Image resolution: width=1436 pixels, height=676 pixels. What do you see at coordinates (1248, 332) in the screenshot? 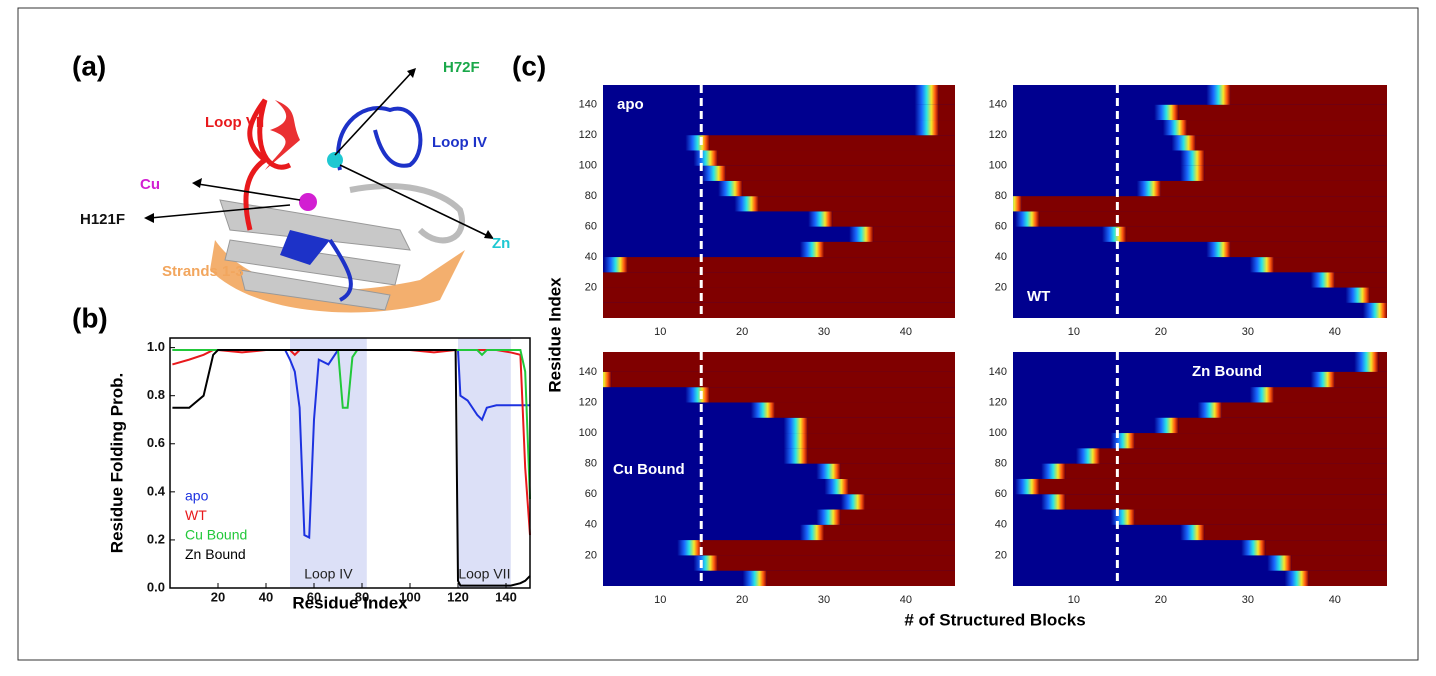
I see `x-tick-label: 30` at bounding box center [1248, 332].